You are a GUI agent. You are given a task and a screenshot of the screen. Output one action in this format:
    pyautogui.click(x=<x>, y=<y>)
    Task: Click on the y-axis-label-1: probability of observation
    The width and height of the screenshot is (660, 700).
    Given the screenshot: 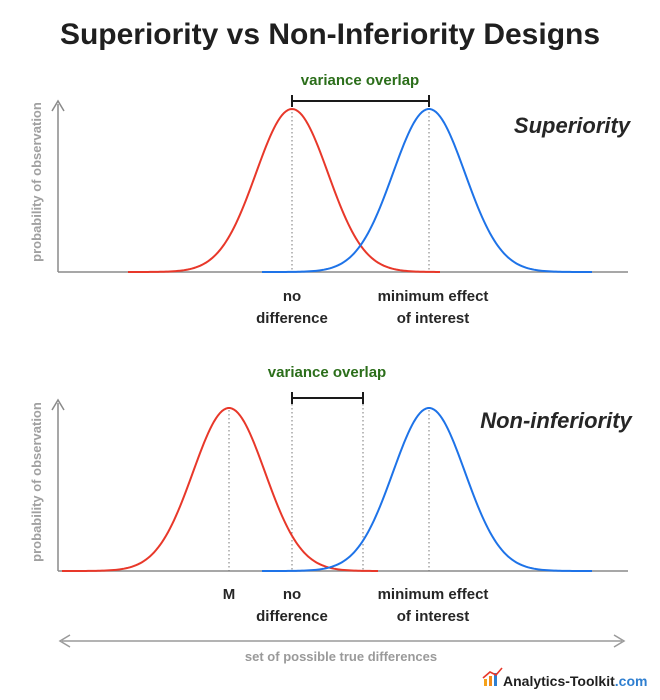 What is the action you would take?
    pyautogui.click(x=36, y=182)
    